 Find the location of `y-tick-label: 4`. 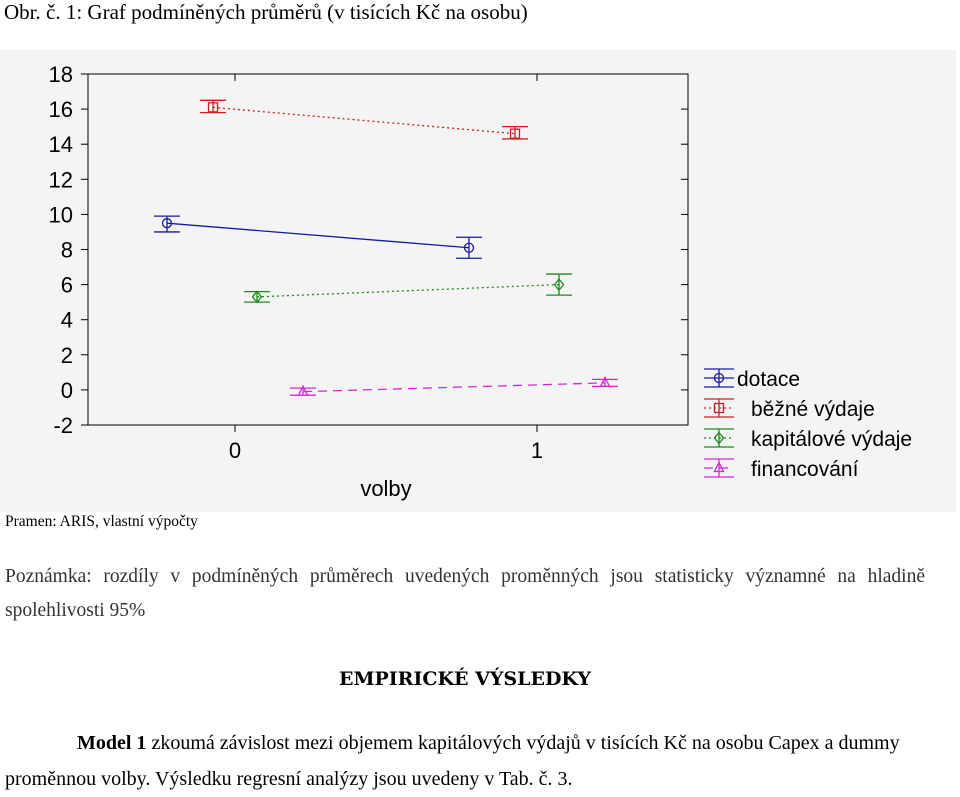

y-tick-label: 4 is located at coordinates (67, 320).